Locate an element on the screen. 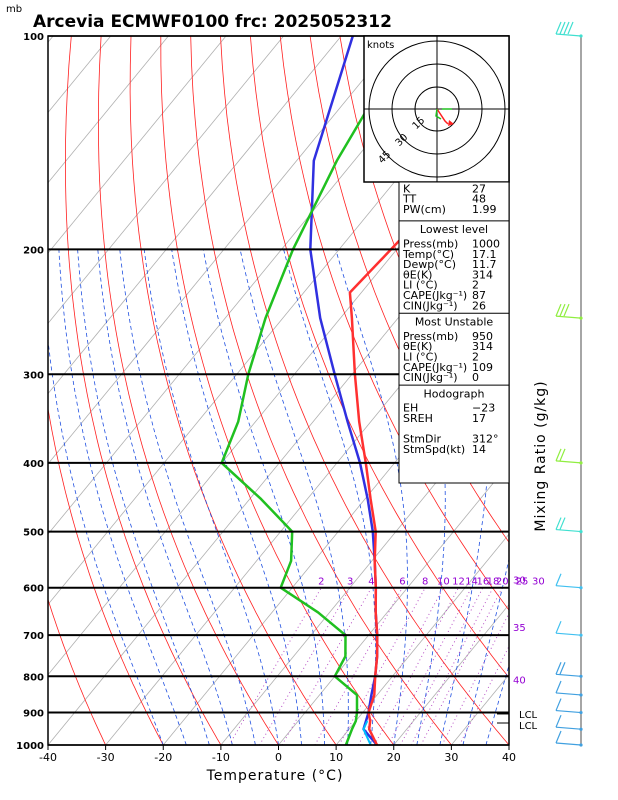 This screenshot has width=618, height=800. mixing-ratio-label: 14 is located at coordinates (471, 582).